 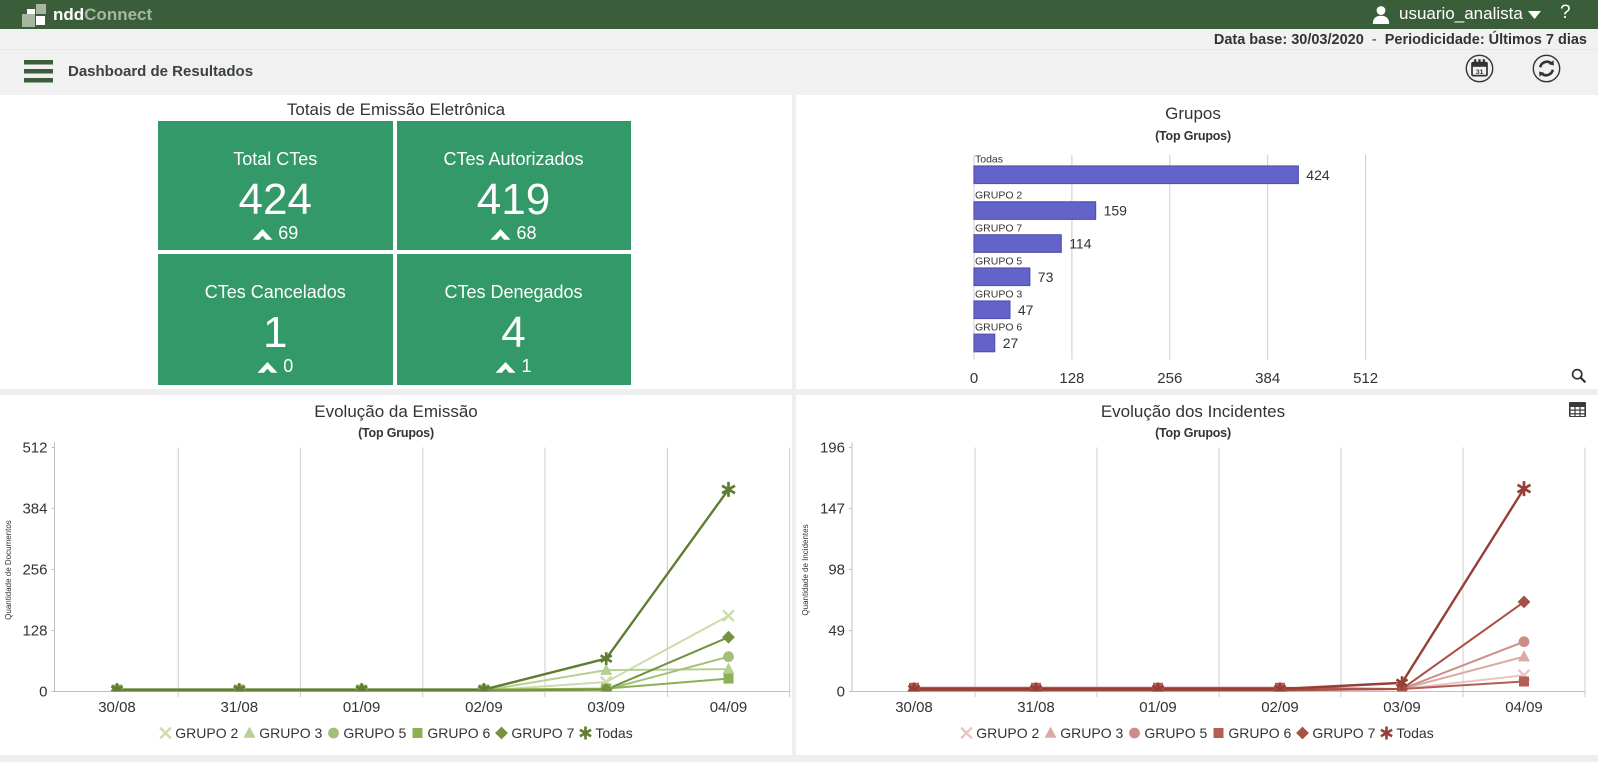 What do you see at coordinates (836, 631) in the screenshot?
I see `svg-text: 49` at bounding box center [836, 631].